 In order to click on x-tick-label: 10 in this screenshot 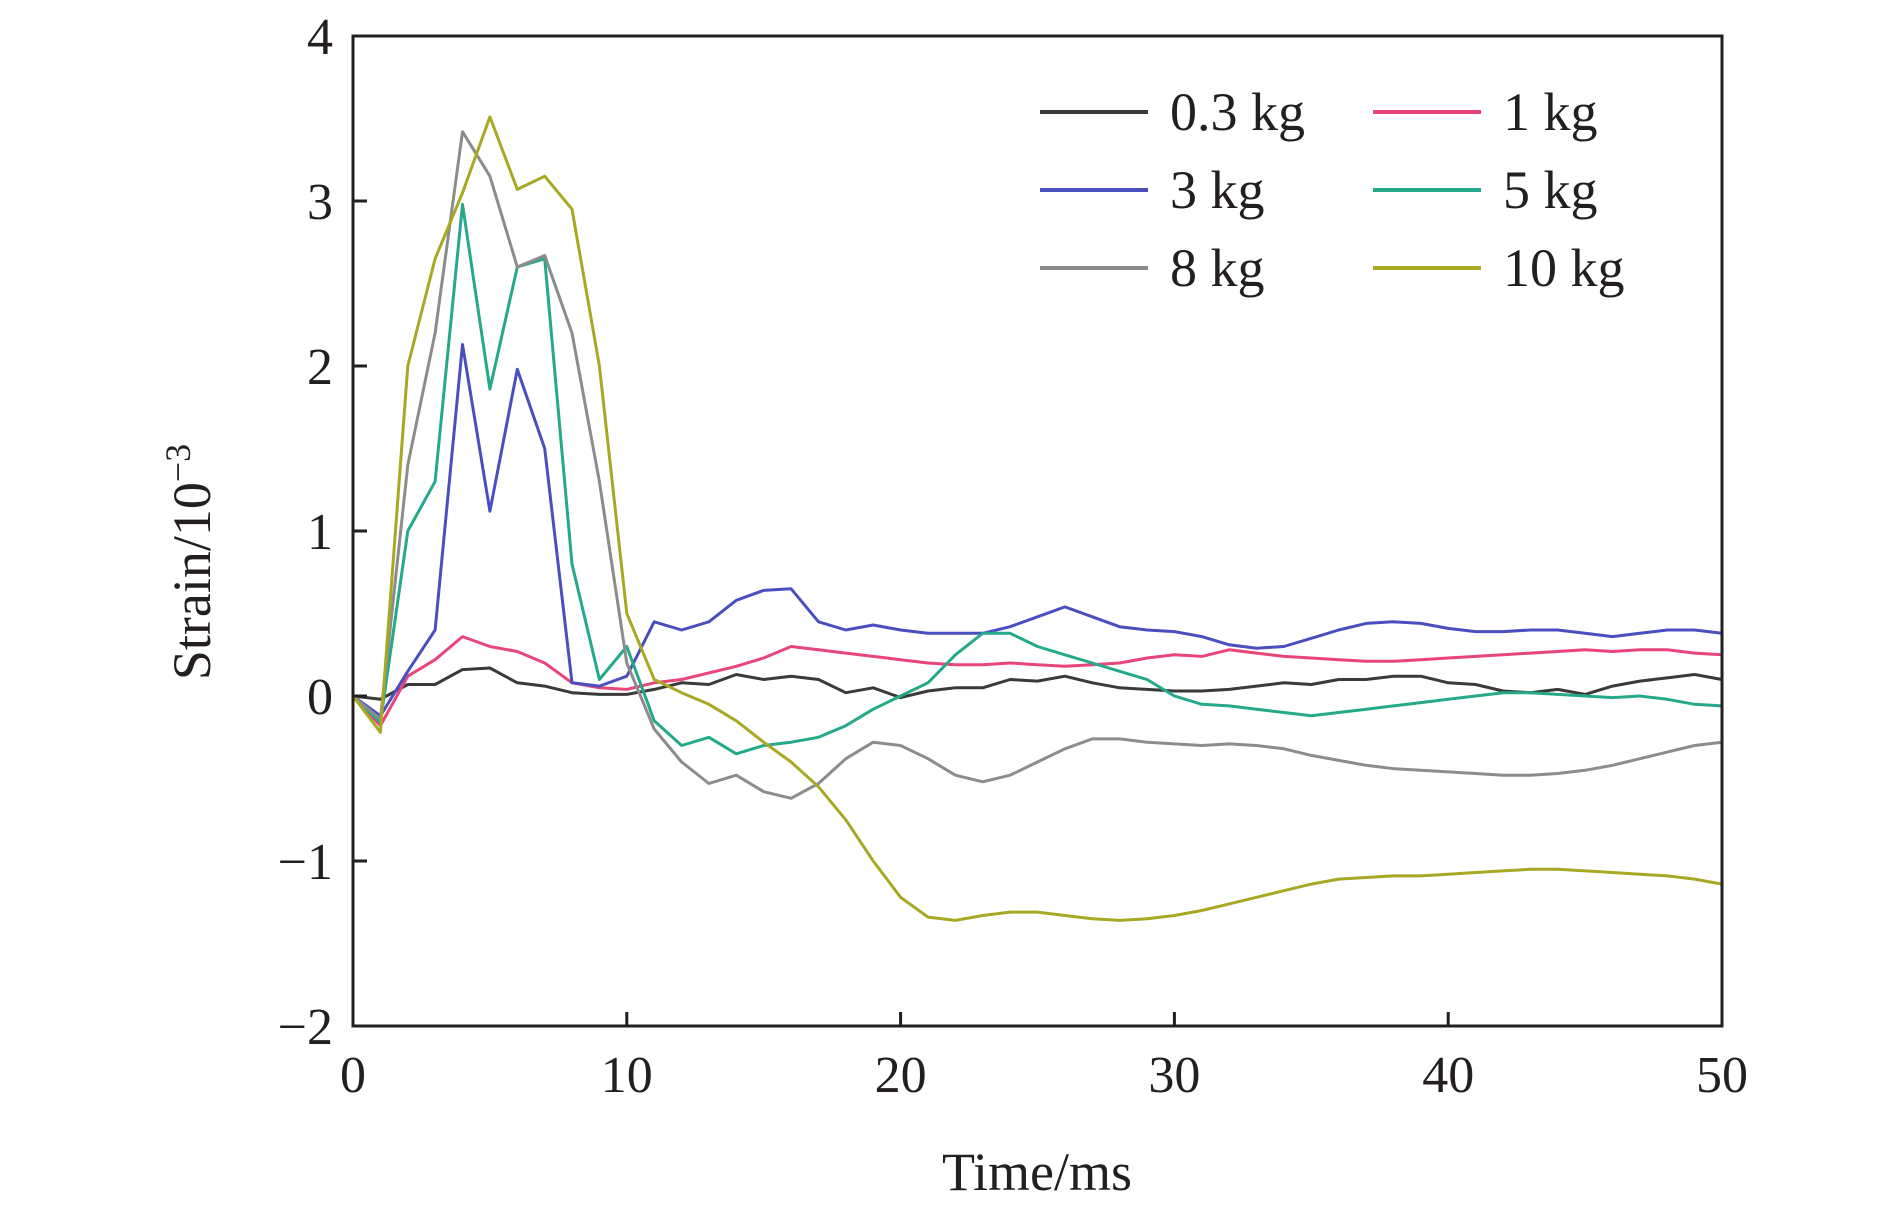, I will do `click(627, 1075)`.